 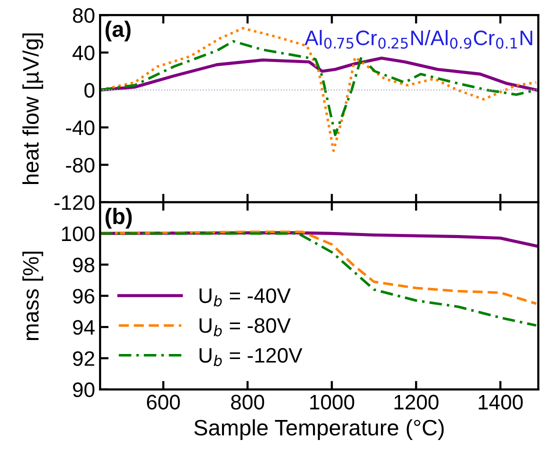 What do you see at coordinates (416, 402) in the screenshot?
I see `x-tick-label: 1200` at bounding box center [416, 402].